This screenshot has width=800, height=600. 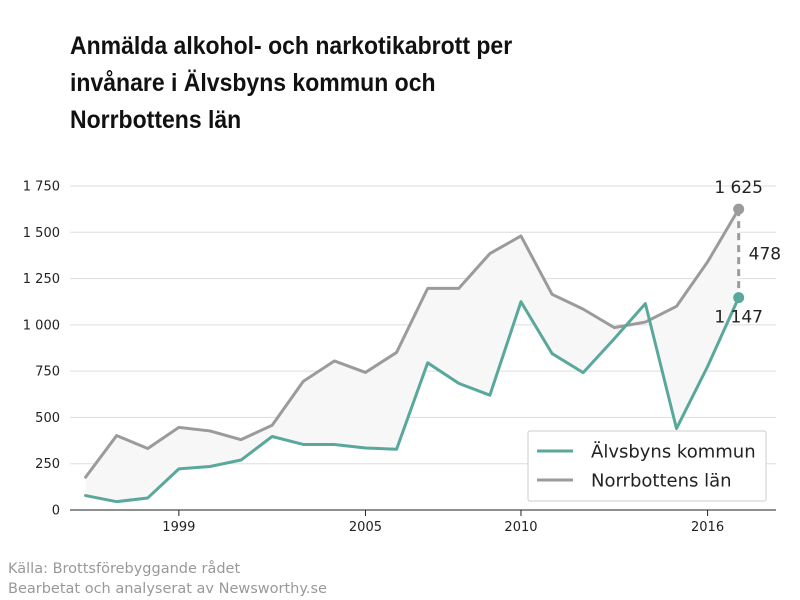 I want to click on x-tick-label: 2005, so click(x=365, y=527).